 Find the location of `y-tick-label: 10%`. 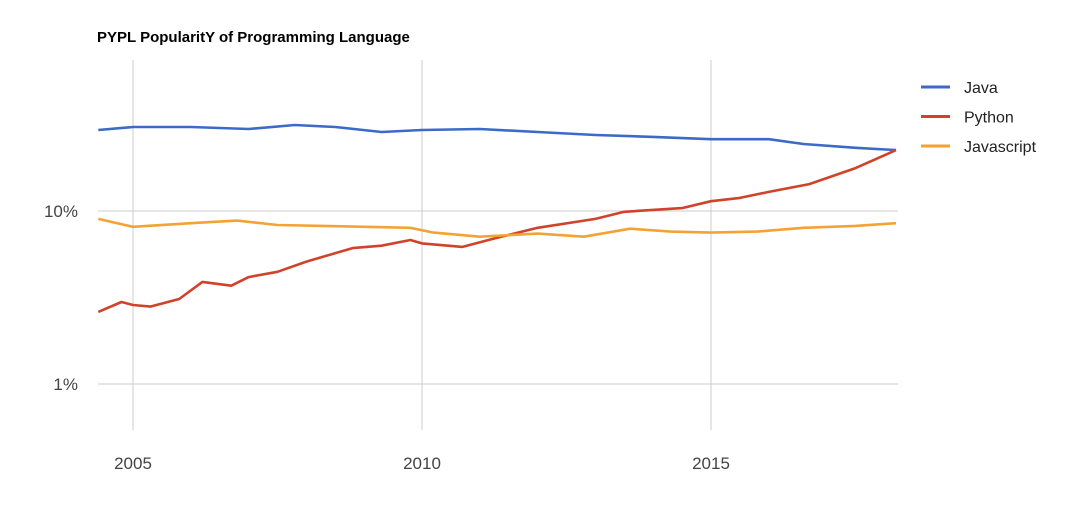

y-tick-label: 10% is located at coordinates (61, 211).